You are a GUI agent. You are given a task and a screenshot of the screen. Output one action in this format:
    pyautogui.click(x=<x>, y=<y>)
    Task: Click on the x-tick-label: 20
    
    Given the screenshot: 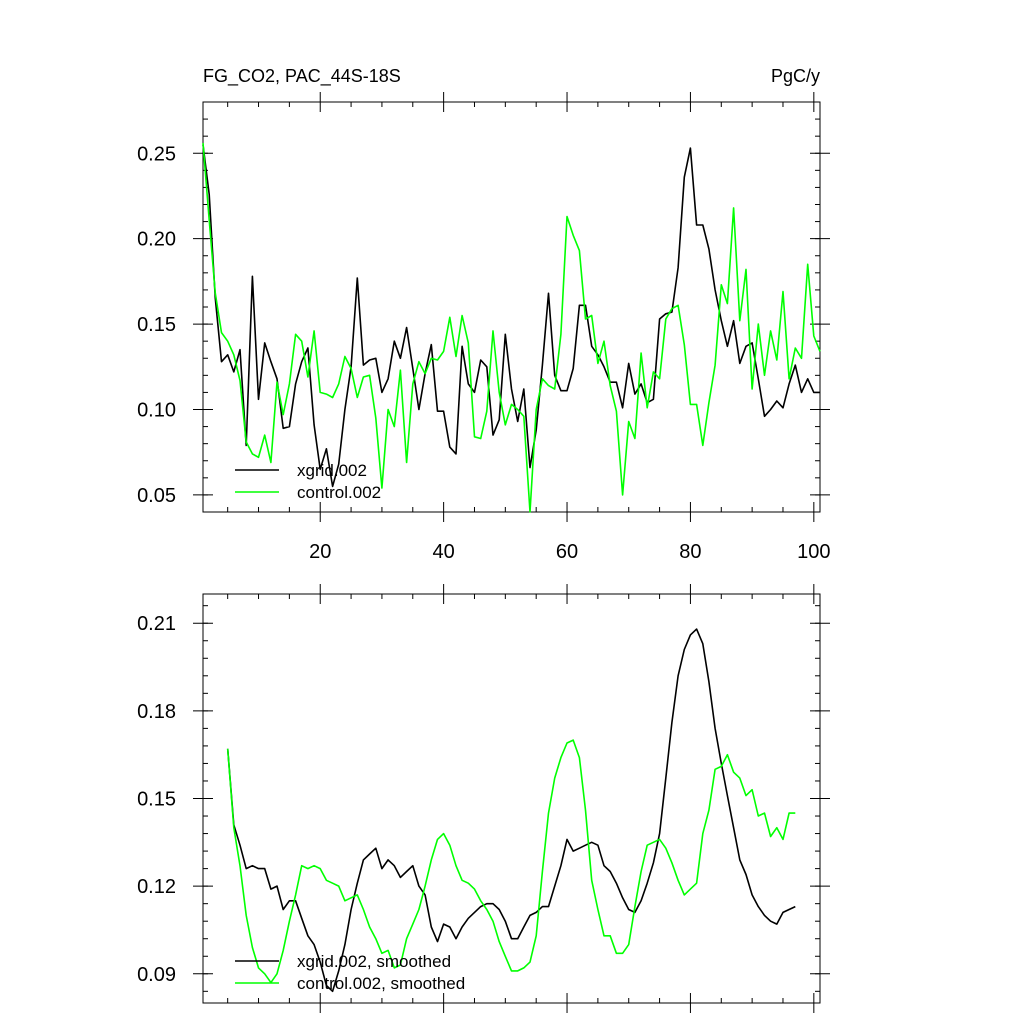 What is the action you would take?
    pyautogui.click(x=320, y=552)
    